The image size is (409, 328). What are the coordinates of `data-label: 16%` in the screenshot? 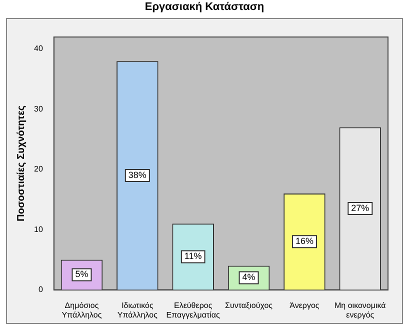 It's located at (304, 241).